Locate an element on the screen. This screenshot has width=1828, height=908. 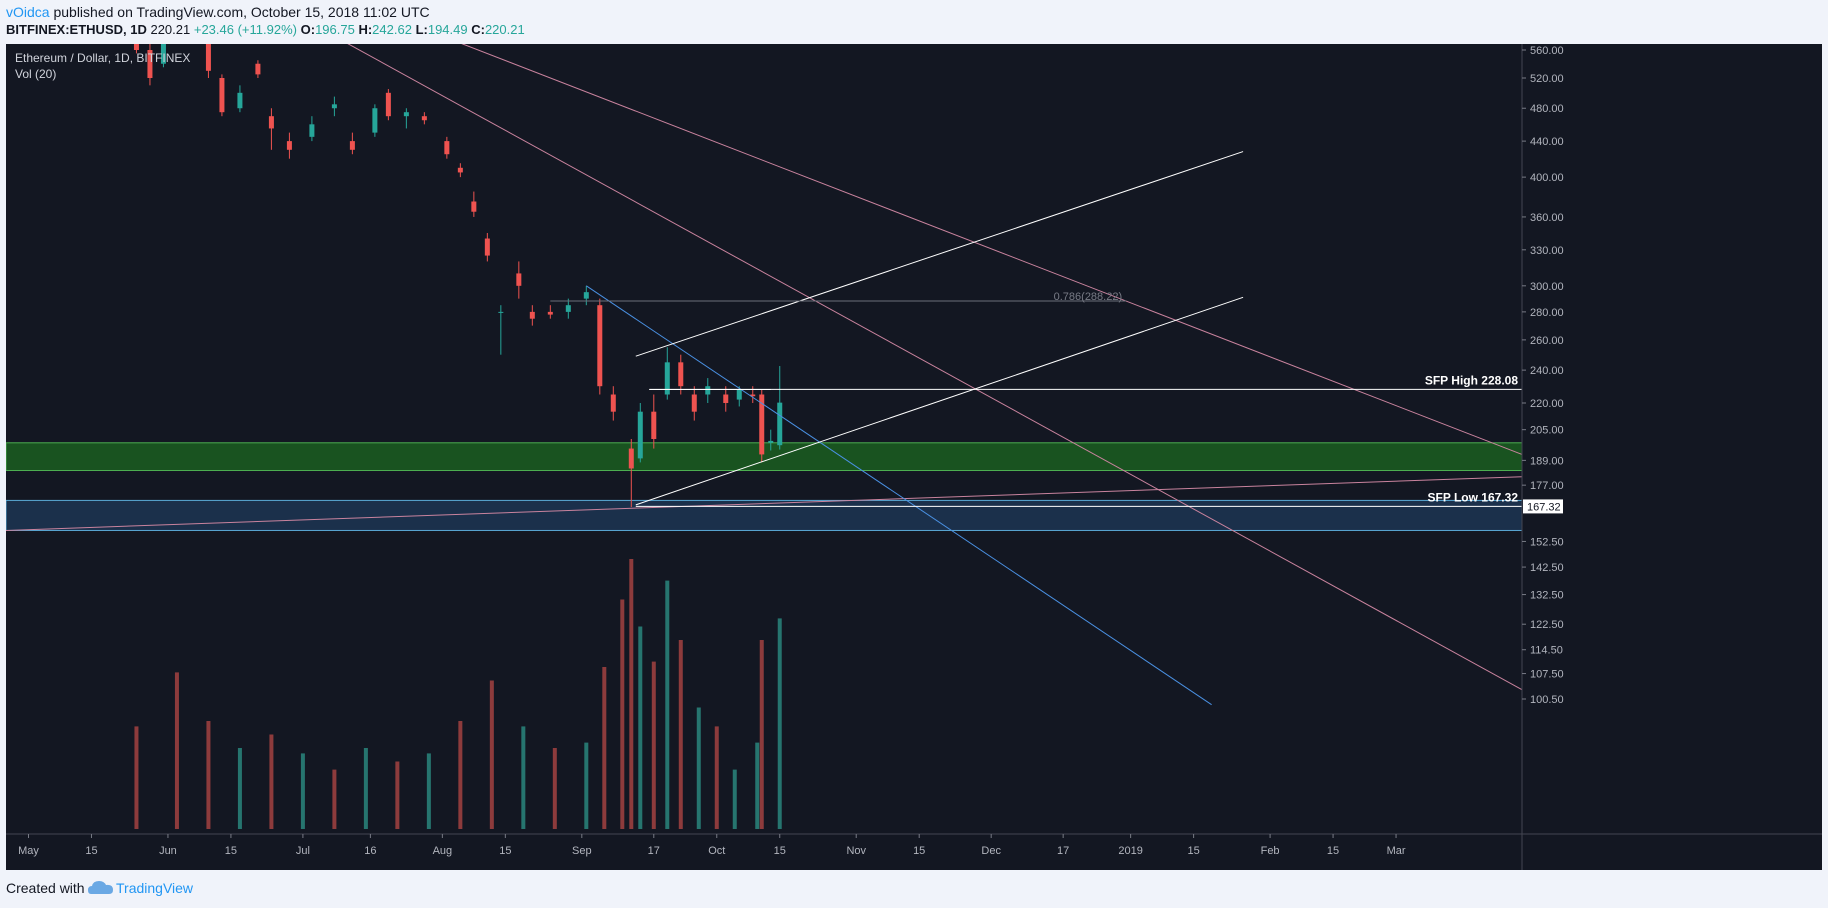
high-value: 242.62 is located at coordinates (392, 29).